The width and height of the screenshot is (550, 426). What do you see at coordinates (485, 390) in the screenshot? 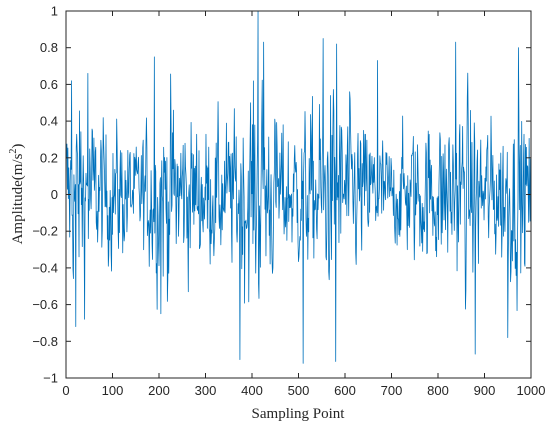
I see `x-tick-label: 900` at bounding box center [485, 390].